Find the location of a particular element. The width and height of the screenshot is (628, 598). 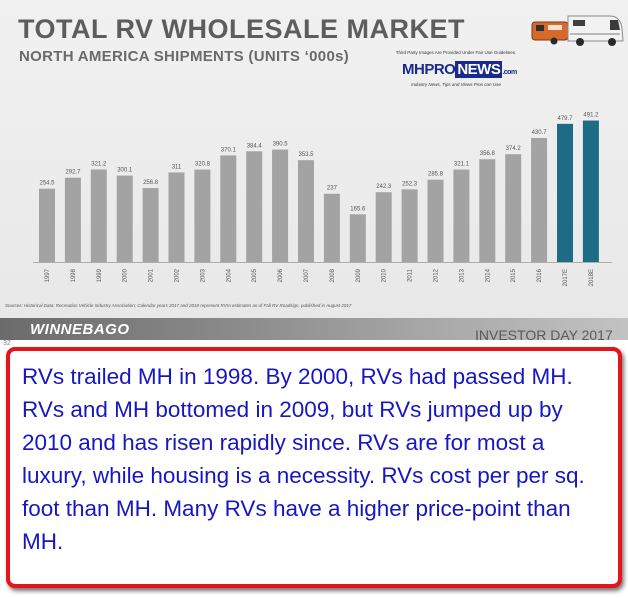

data-label: 321.2 is located at coordinates (99, 164).